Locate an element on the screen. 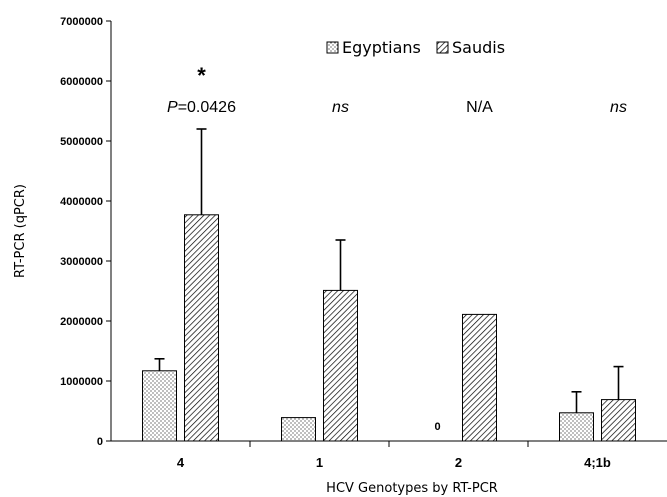  y-tick-label: 7000000 is located at coordinates (81, 22).